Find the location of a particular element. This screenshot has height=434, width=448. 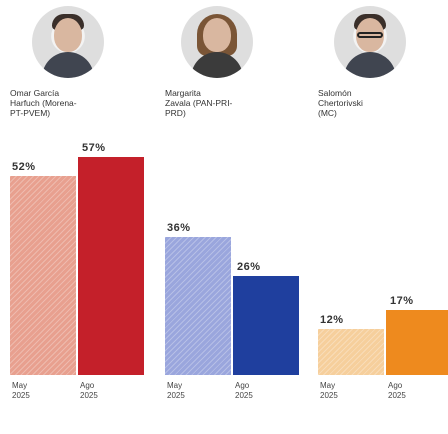

candidate-name: Salomón Chertorivski (MC) is located at coordinates (340, 103).